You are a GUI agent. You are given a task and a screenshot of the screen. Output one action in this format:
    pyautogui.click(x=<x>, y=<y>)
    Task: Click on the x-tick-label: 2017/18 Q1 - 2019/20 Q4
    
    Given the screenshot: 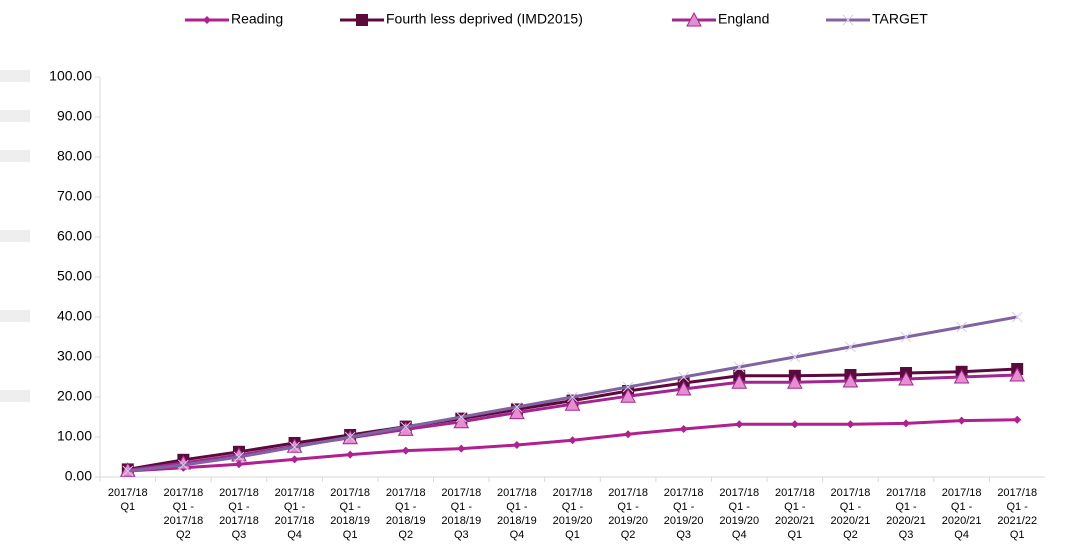 What is the action you would take?
    pyautogui.click(x=739, y=514)
    